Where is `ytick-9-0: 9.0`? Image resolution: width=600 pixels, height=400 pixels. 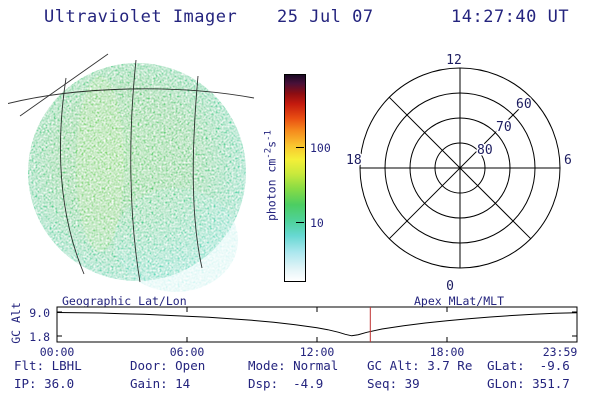
ytick-9-0: 9.0 is located at coordinates (39, 313).